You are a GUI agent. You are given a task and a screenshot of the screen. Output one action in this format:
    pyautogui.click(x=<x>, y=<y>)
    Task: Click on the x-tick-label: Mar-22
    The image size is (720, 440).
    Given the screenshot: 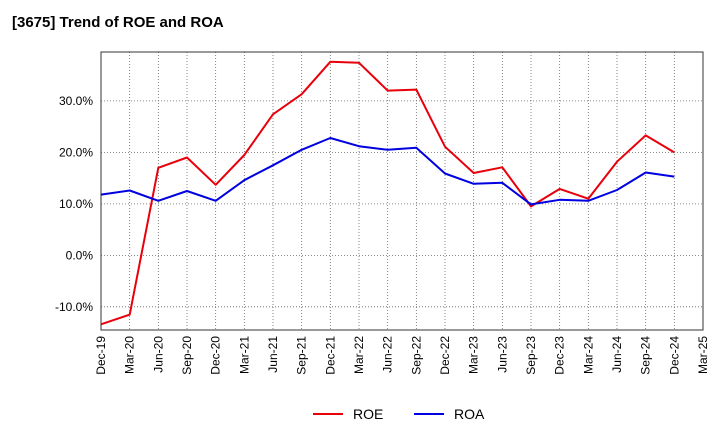 What is the action you would take?
    pyautogui.click(x=359, y=355)
    